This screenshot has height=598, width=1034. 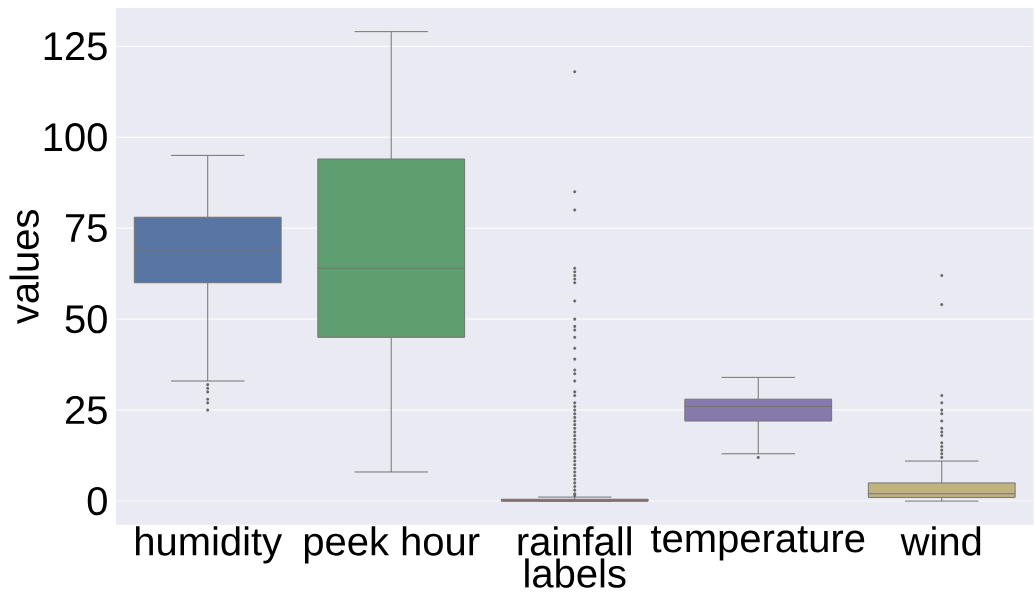 What do you see at coordinates (758, 543) in the screenshot?
I see `x-tick-label: temperature` at bounding box center [758, 543].